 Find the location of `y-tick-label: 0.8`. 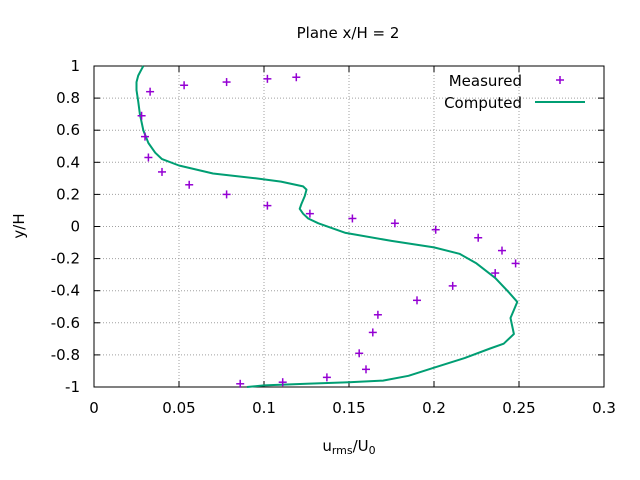

y-tick-label: 0.8 is located at coordinates (68, 98).